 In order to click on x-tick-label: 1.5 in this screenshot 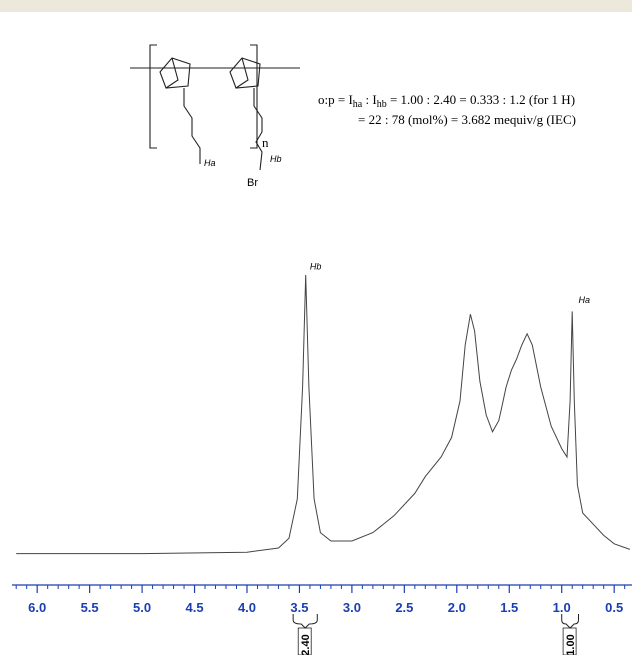, I will do `click(509, 607)`.